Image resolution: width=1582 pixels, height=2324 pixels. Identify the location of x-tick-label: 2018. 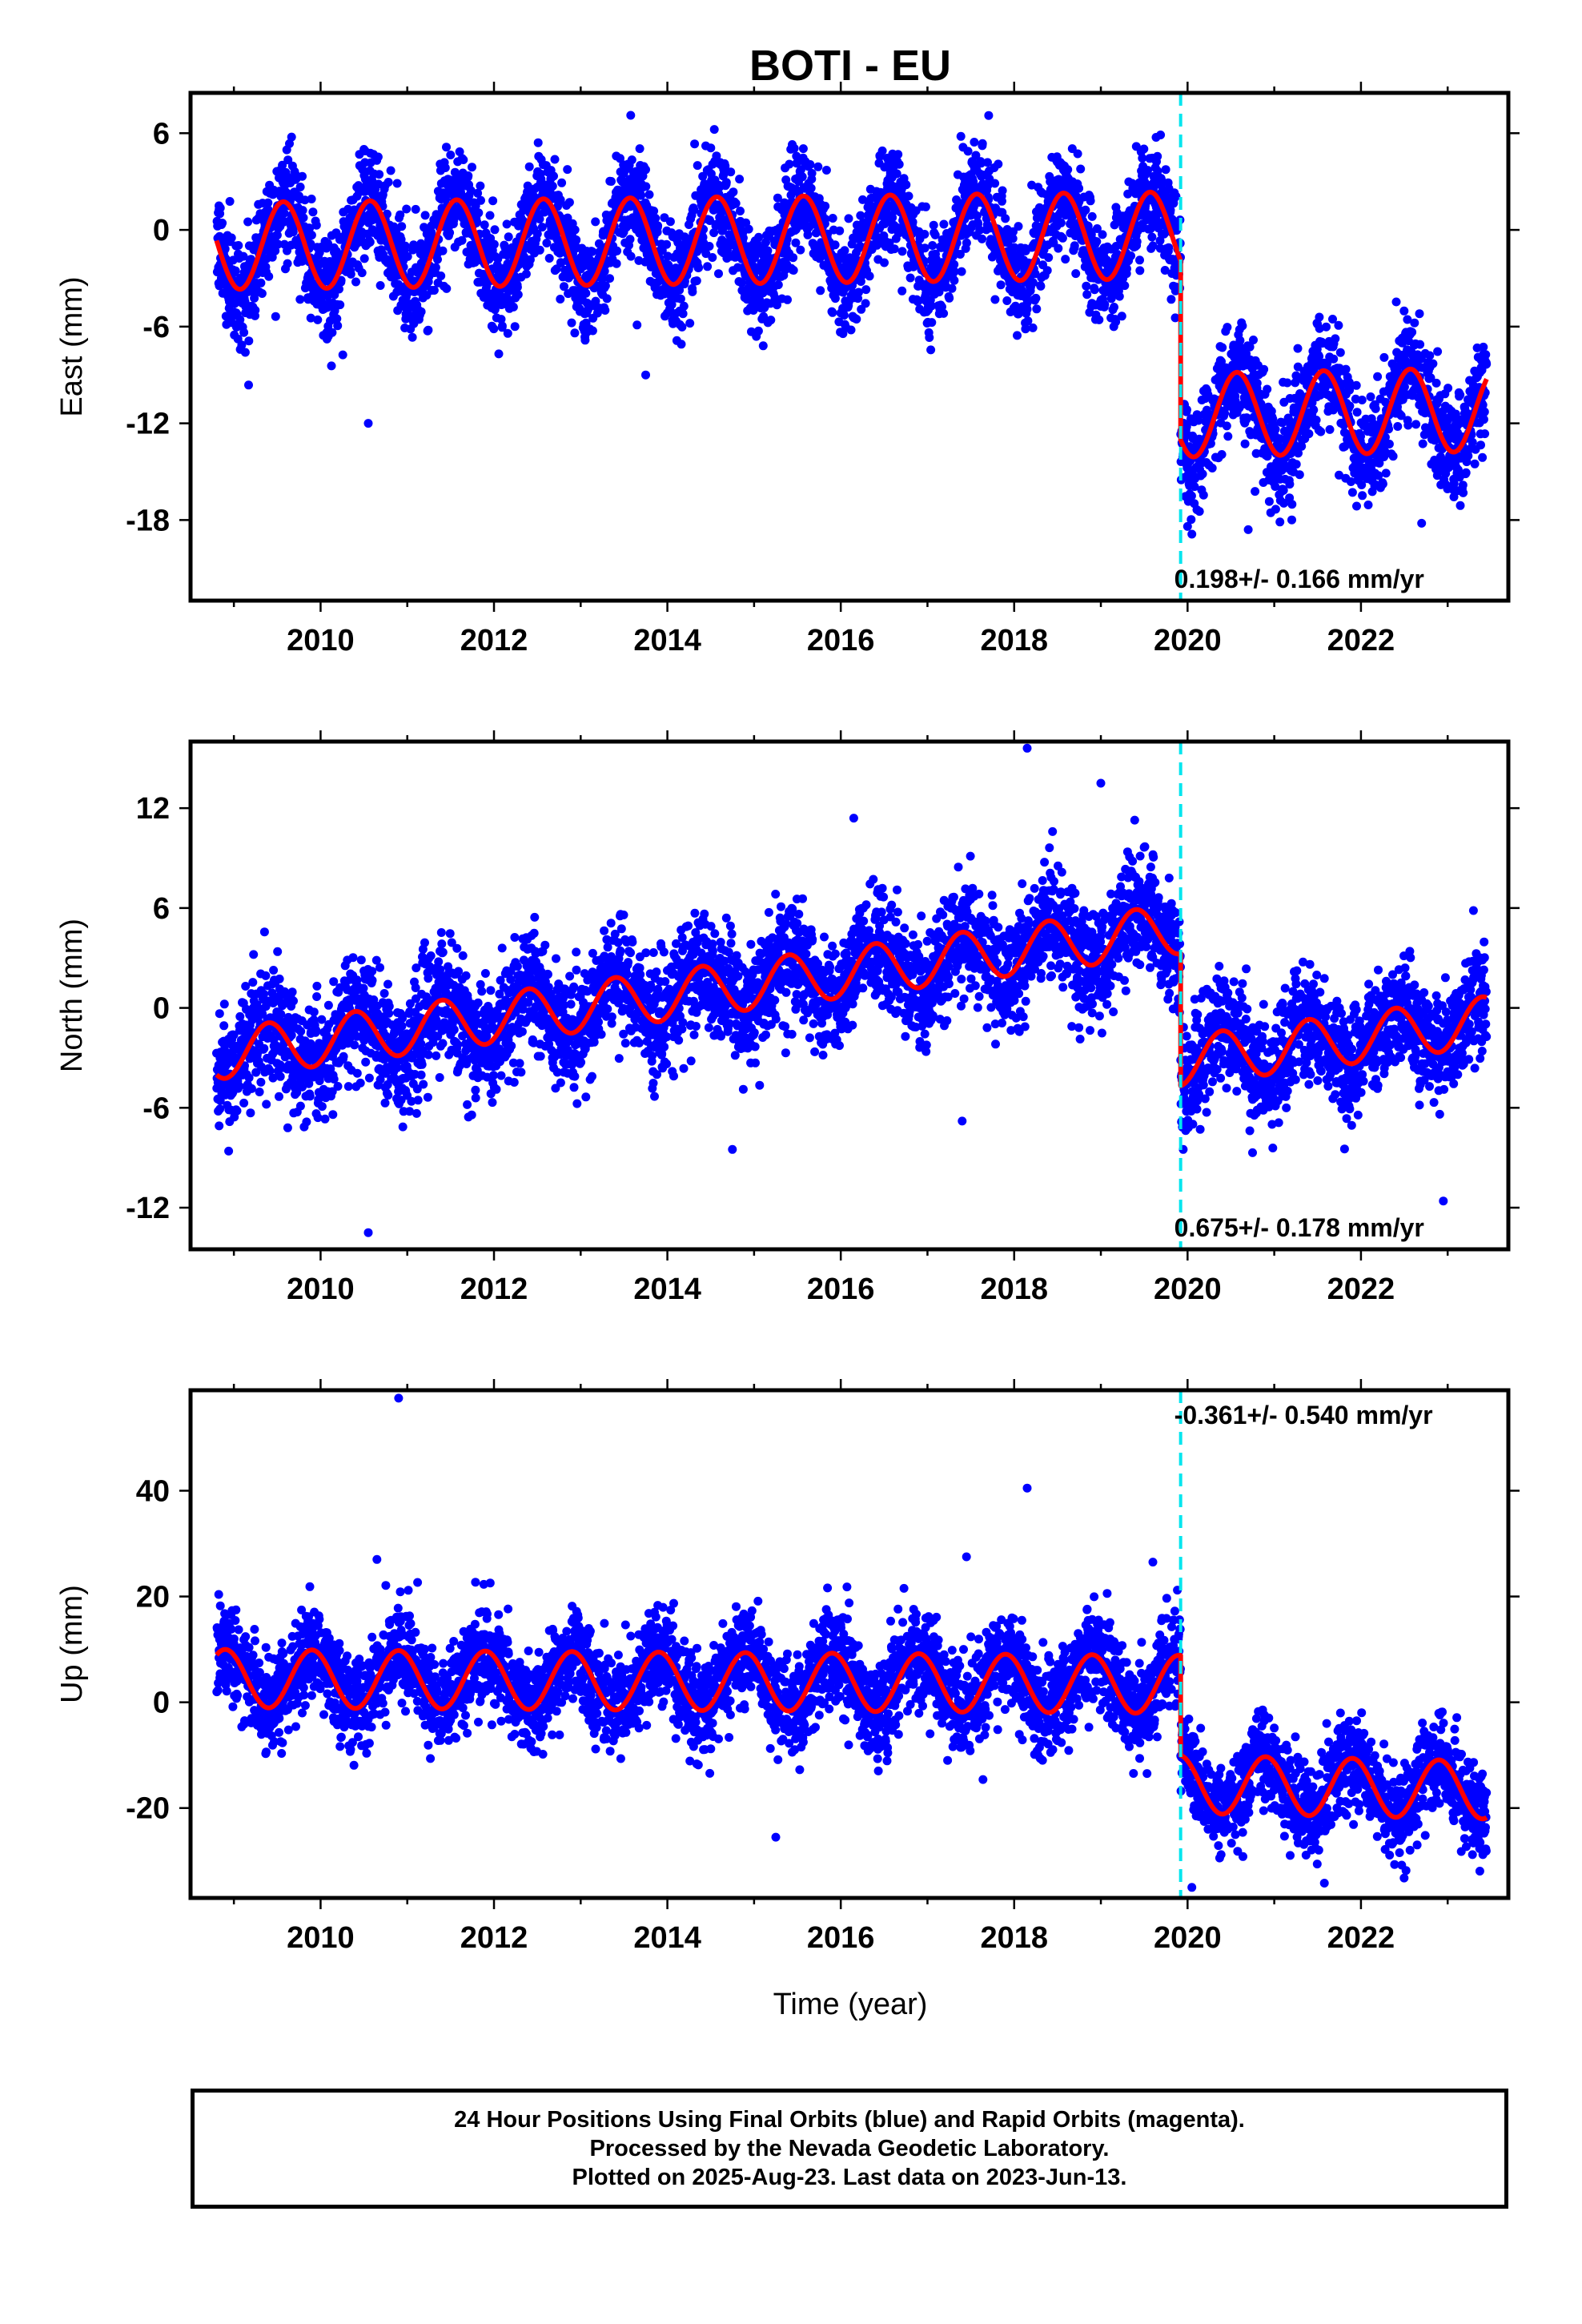
(1014, 640).